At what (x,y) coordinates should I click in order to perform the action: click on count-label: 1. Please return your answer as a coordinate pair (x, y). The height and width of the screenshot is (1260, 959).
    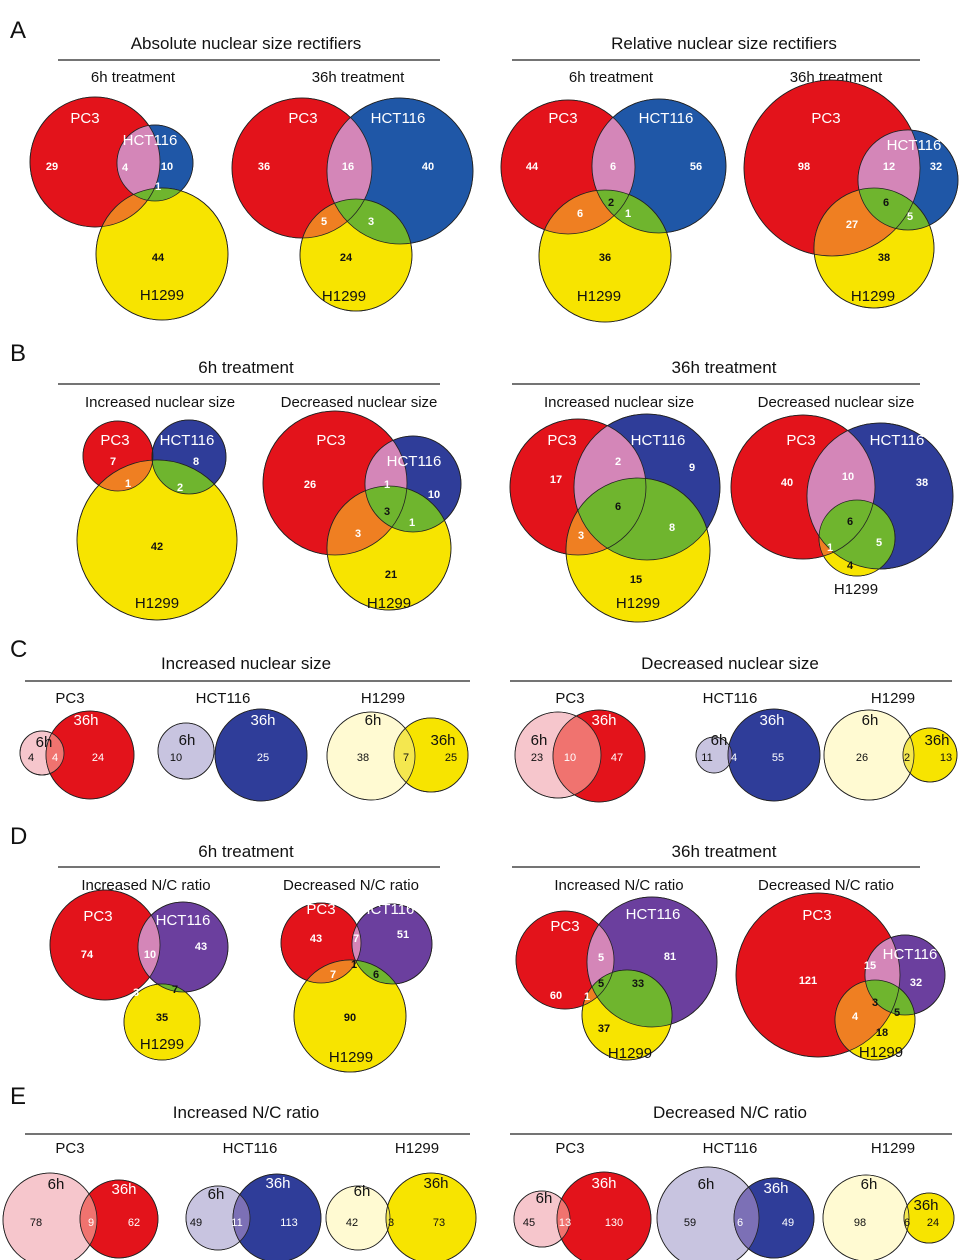
    Looking at the image, I should click on (587, 997).